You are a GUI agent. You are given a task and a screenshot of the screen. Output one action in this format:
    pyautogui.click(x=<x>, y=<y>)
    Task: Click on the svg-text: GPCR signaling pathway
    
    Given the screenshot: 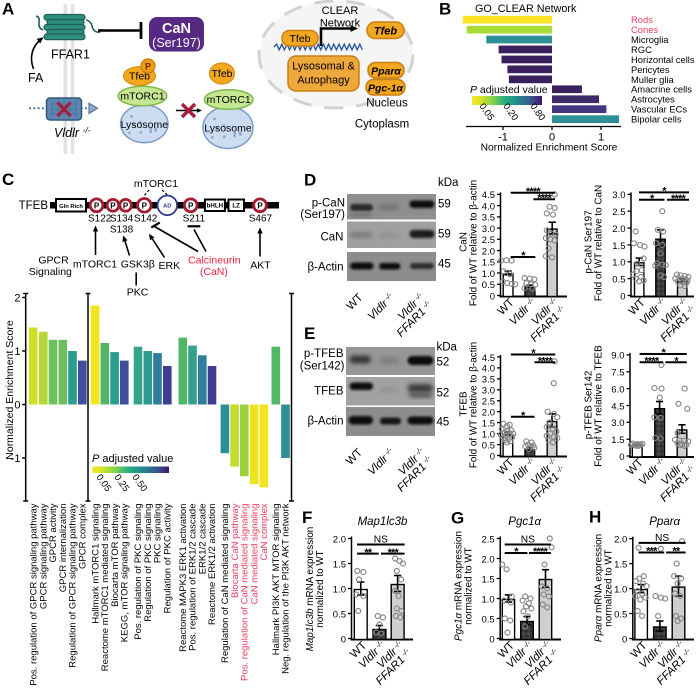 What is the action you would take?
    pyautogui.click(x=44, y=556)
    